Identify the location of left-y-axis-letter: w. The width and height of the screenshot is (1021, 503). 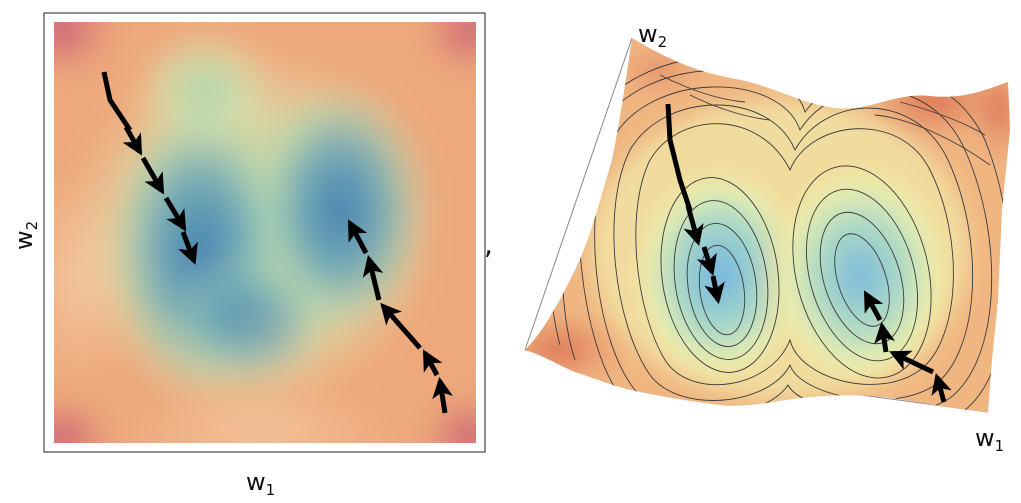
(24, 240).